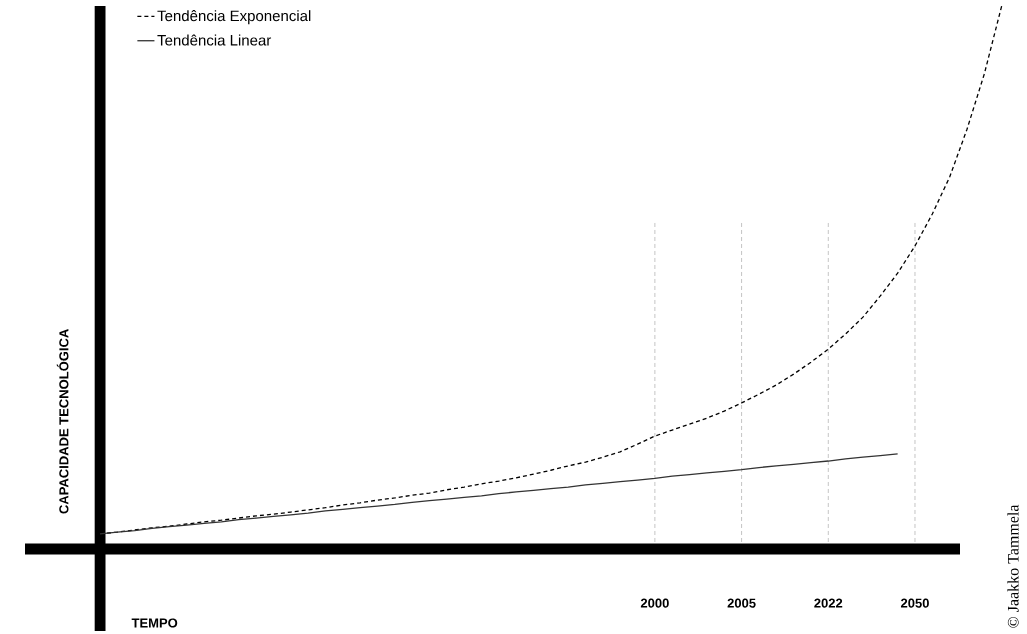 This screenshot has width=1027, height=634. Describe the element at coordinates (234, 17) in the screenshot. I see `legend-label: Tendência Exponencial` at that location.